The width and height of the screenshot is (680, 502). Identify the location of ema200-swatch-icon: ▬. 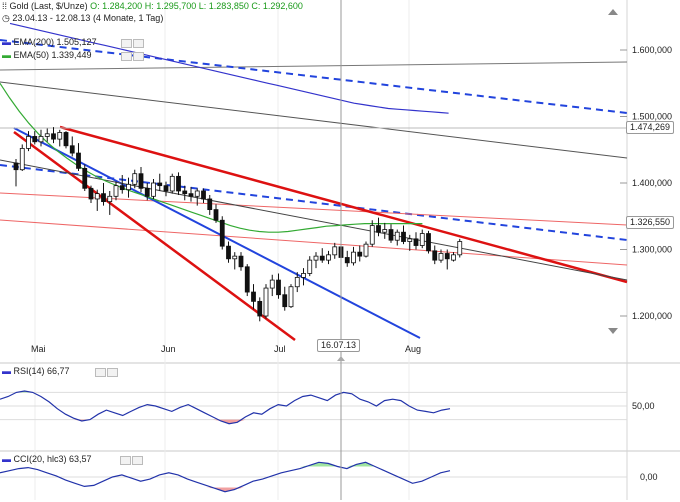
(6, 42).